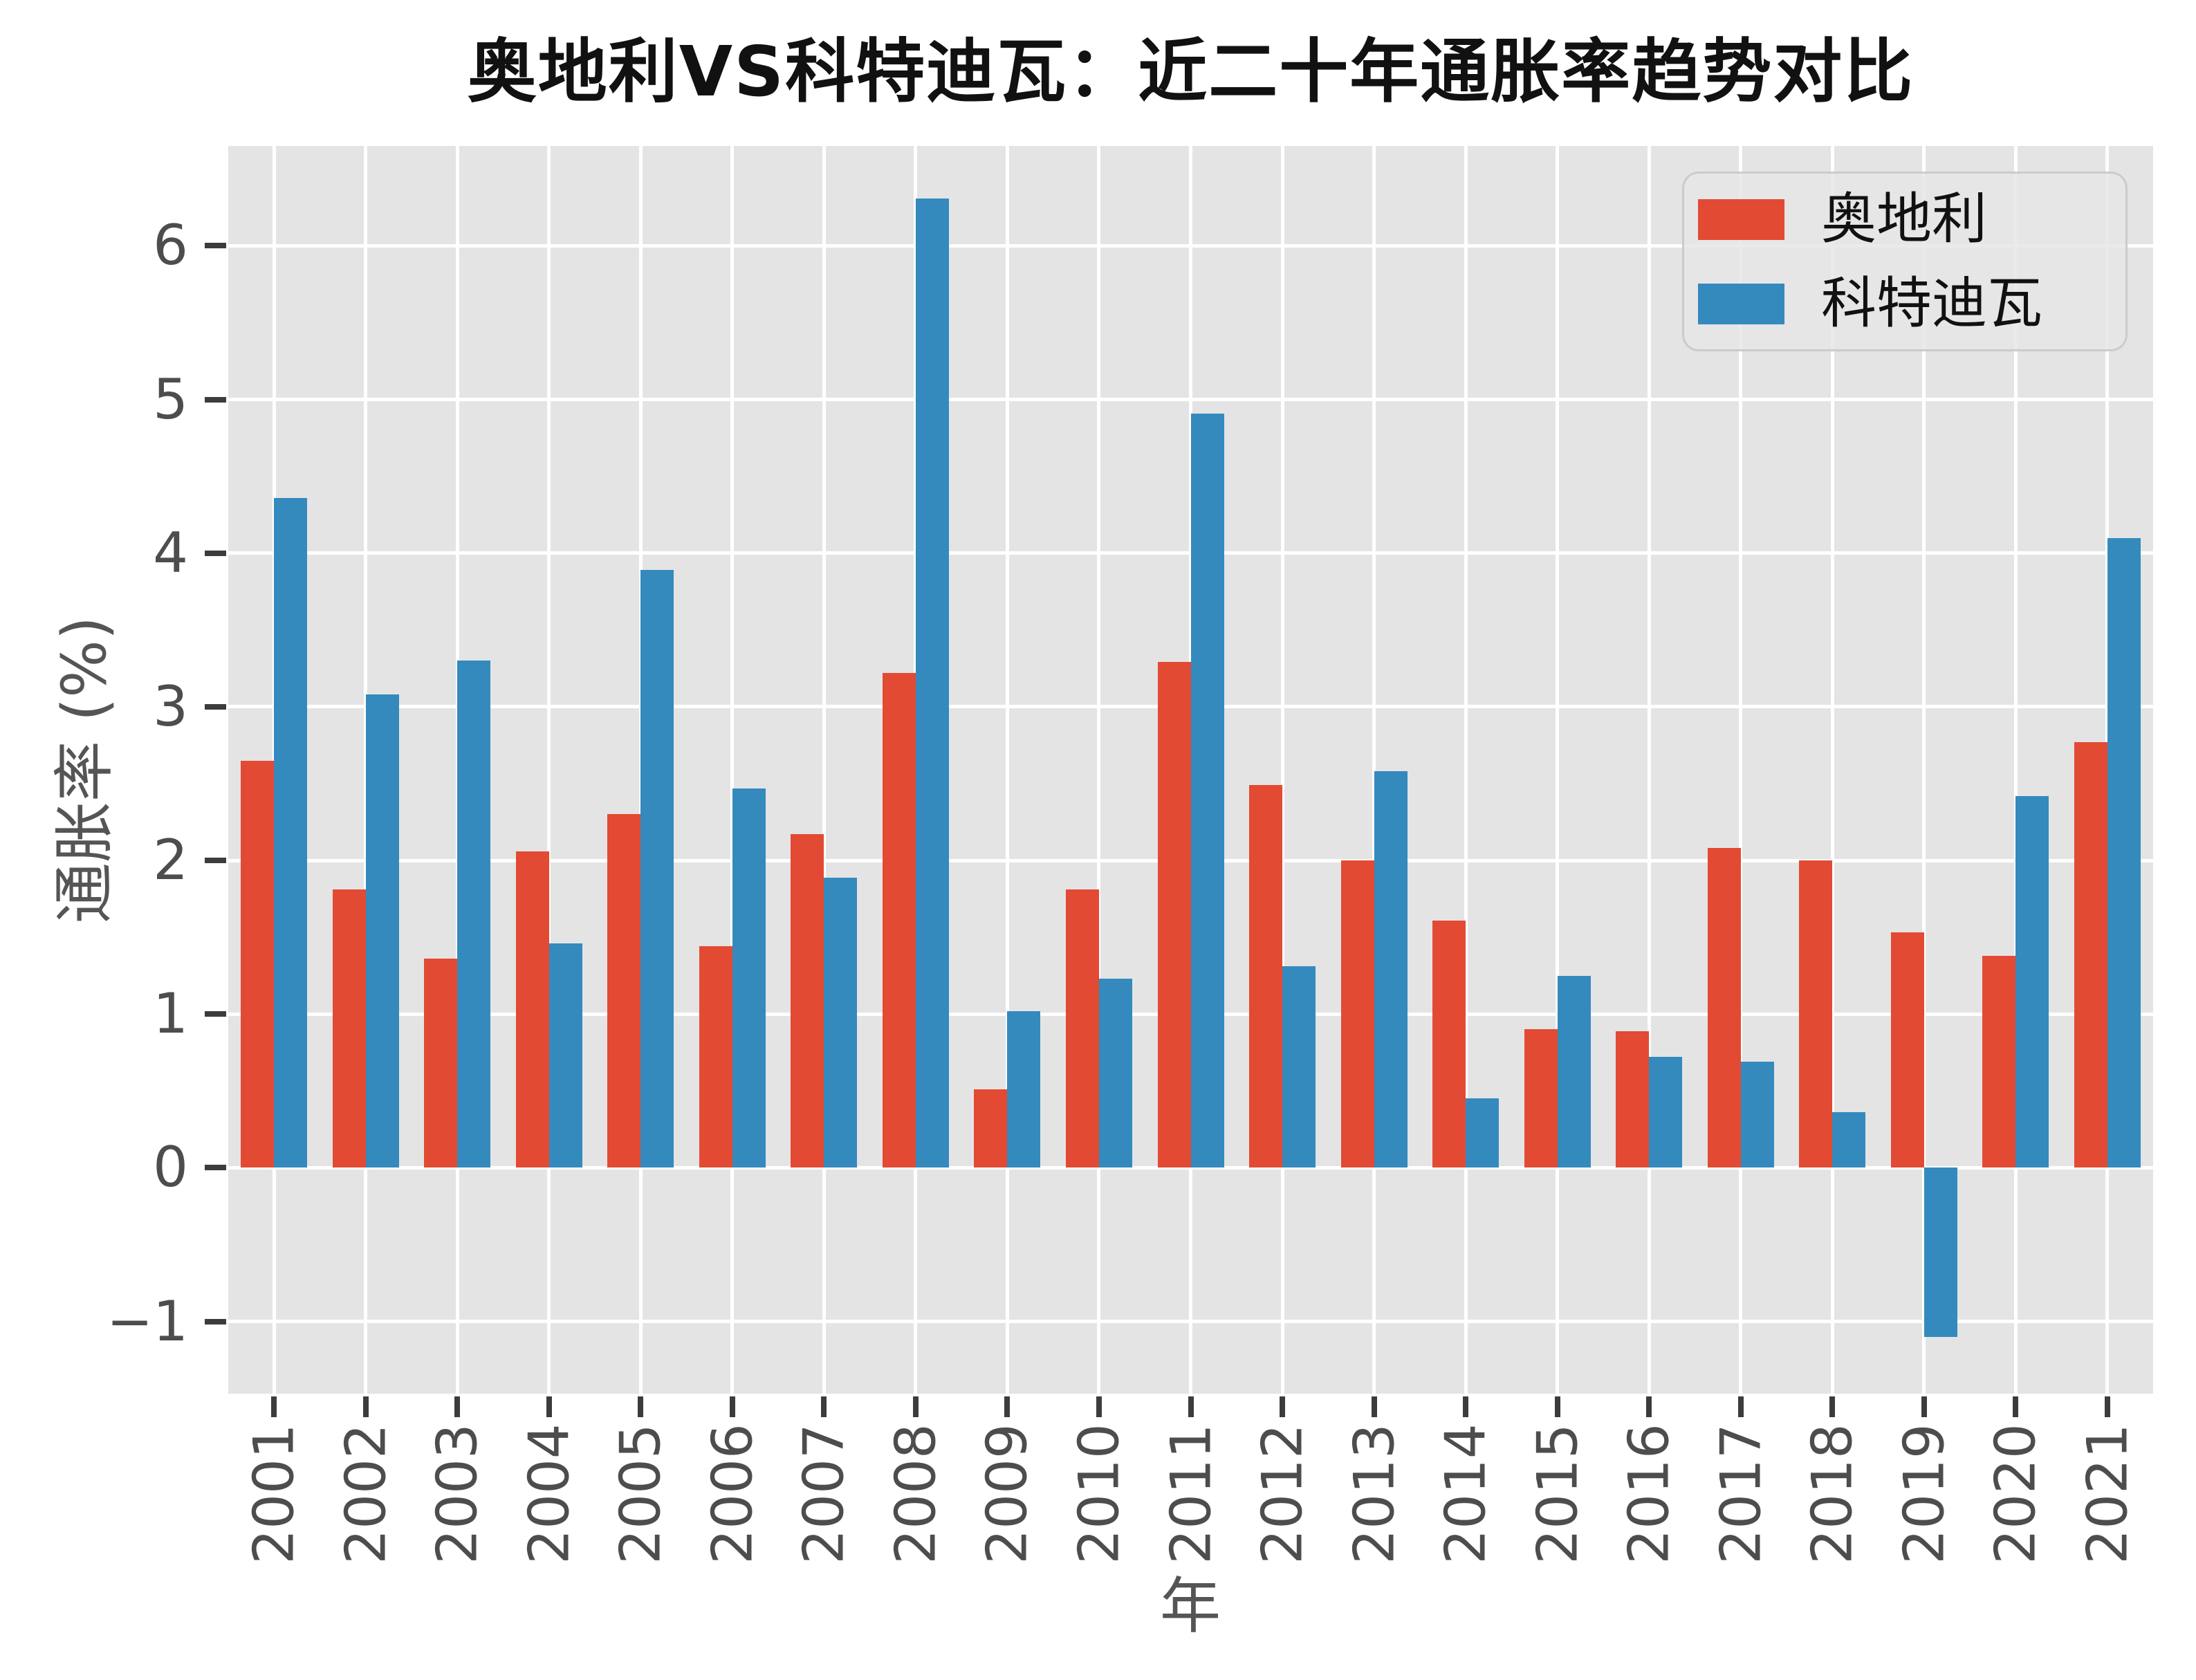  What do you see at coordinates (170, 1167) in the screenshot?
I see `y-tick-label: 0` at bounding box center [170, 1167].